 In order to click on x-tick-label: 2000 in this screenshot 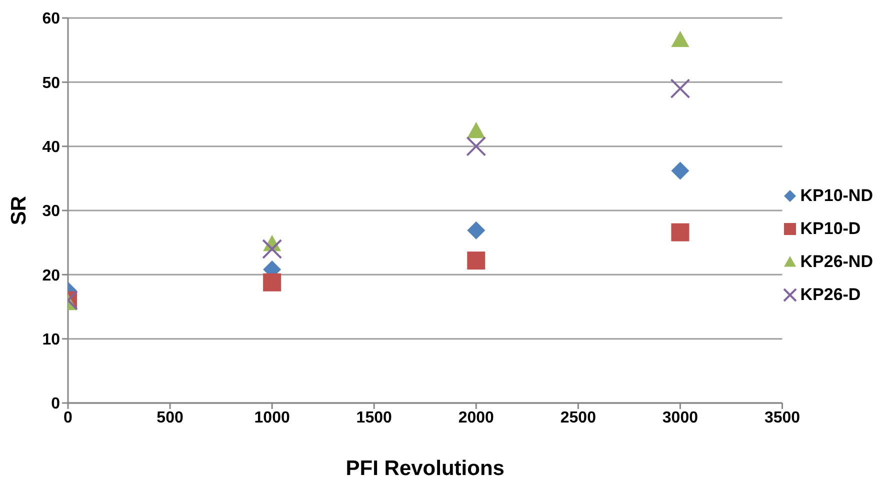, I will do `click(476, 417)`.